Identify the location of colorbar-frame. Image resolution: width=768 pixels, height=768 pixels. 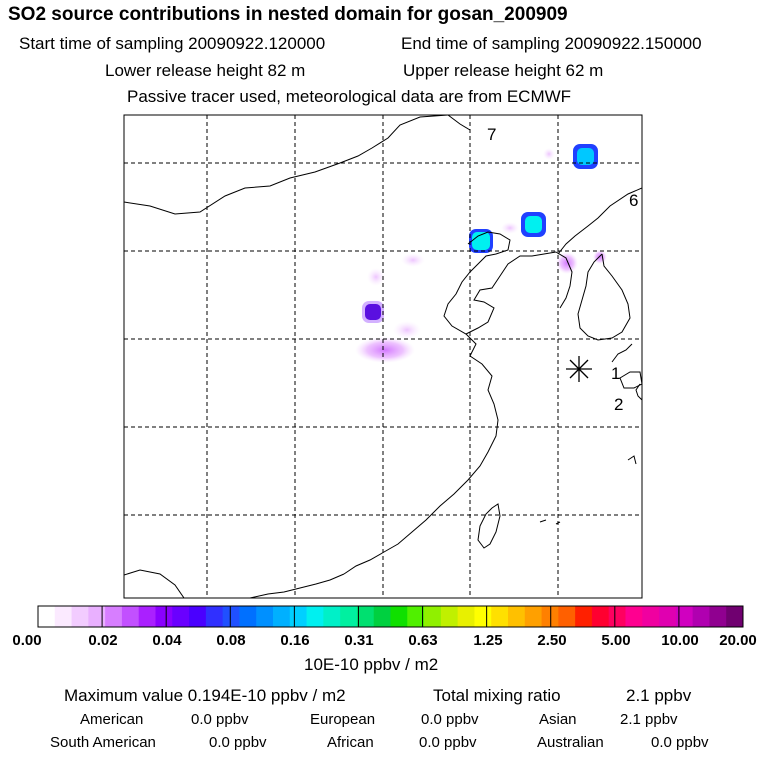
(390, 616).